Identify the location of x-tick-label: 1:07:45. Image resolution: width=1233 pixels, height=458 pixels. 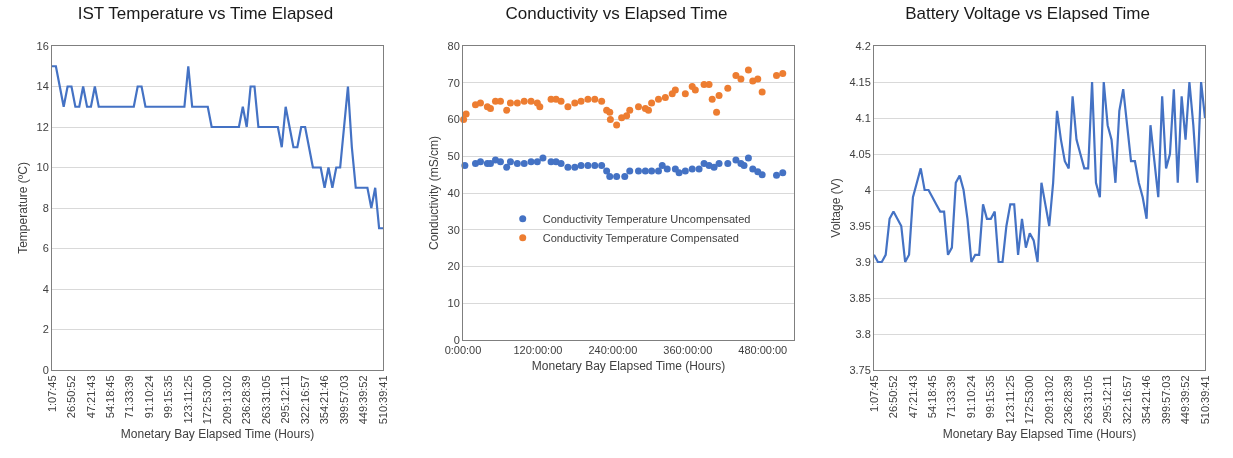
(873, 394).